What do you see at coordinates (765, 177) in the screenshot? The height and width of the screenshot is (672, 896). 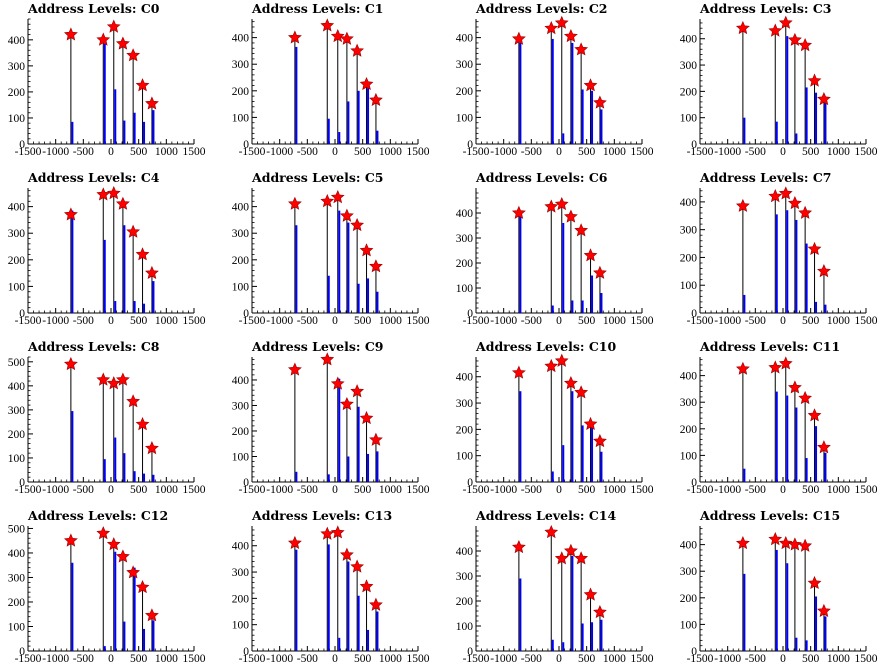 I see `chart-title: Address Levels: C7` at bounding box center [765, 177].